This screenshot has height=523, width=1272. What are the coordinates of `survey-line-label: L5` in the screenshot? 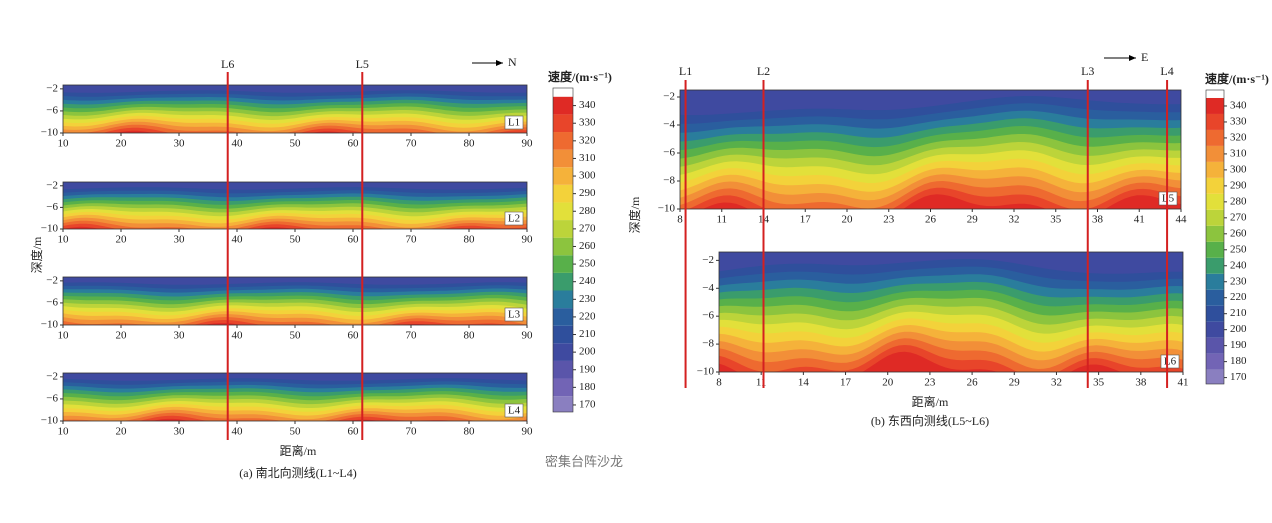 It's located at (362, 64).